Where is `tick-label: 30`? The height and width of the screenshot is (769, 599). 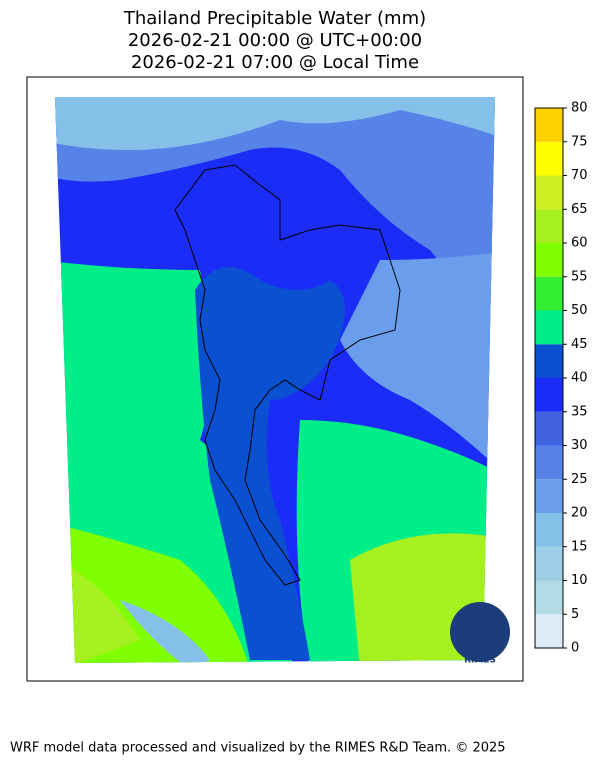 tick-label: 30 is located at coordinates (579, 445).